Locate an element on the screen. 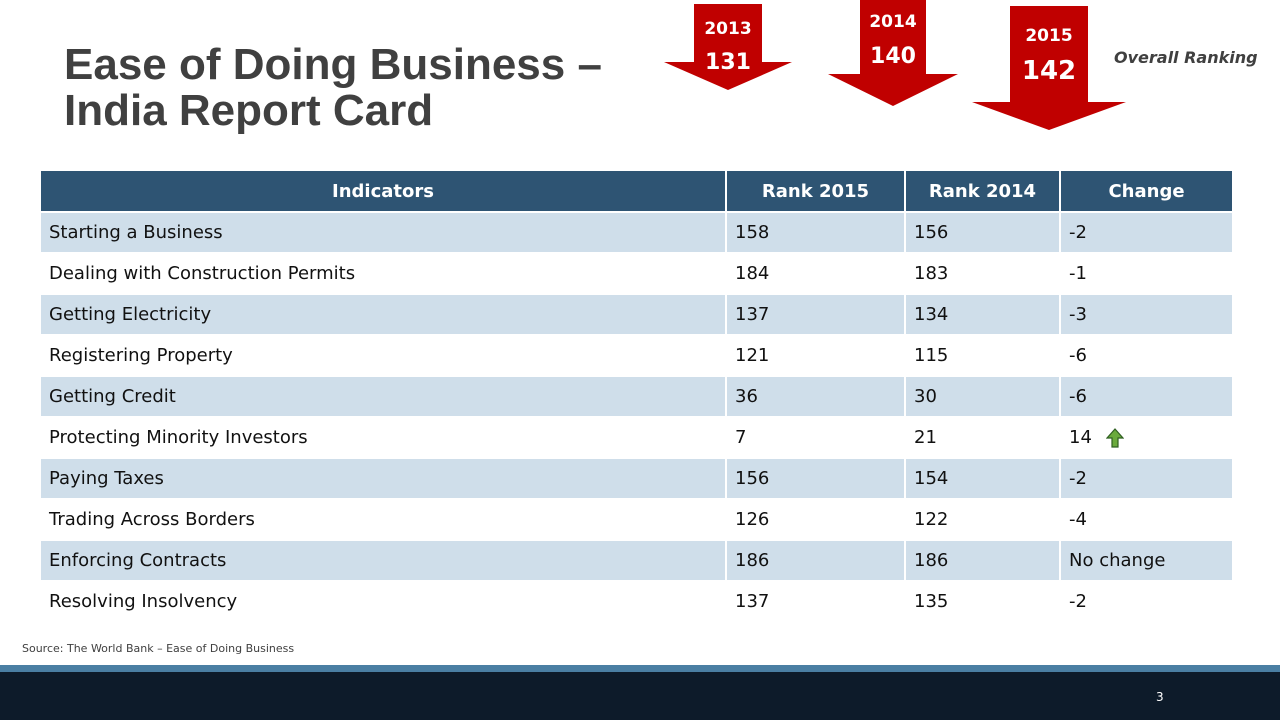 The width and height of the screenshot is (1280, 720). cell-text: Registering Property is located at coordinates (141, 355).